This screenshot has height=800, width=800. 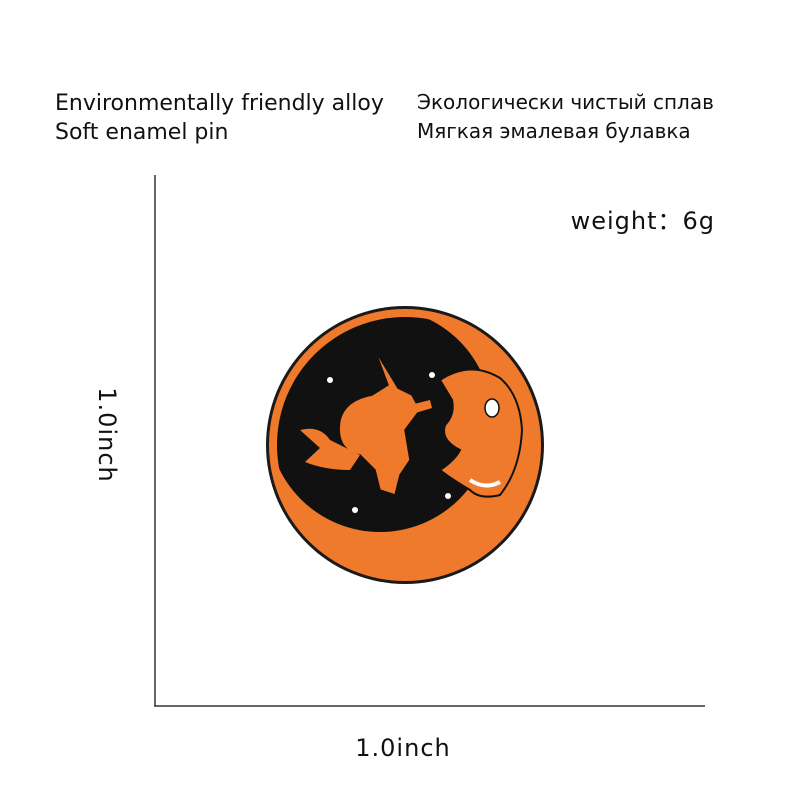 I want to click on weight-label: weight：6g, so click(x=643, y=221).